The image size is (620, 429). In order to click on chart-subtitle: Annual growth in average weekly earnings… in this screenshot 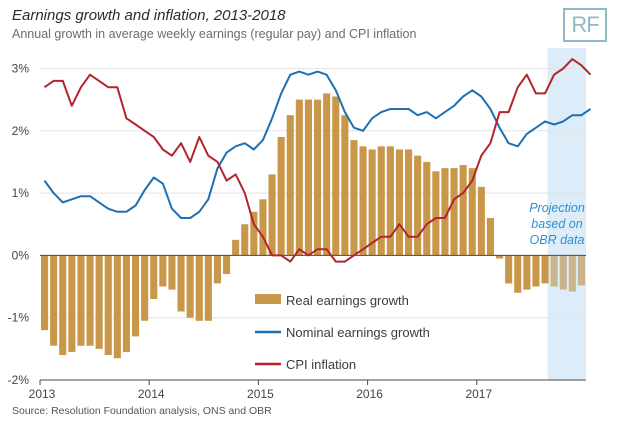, I will do `click(214, 34)`.